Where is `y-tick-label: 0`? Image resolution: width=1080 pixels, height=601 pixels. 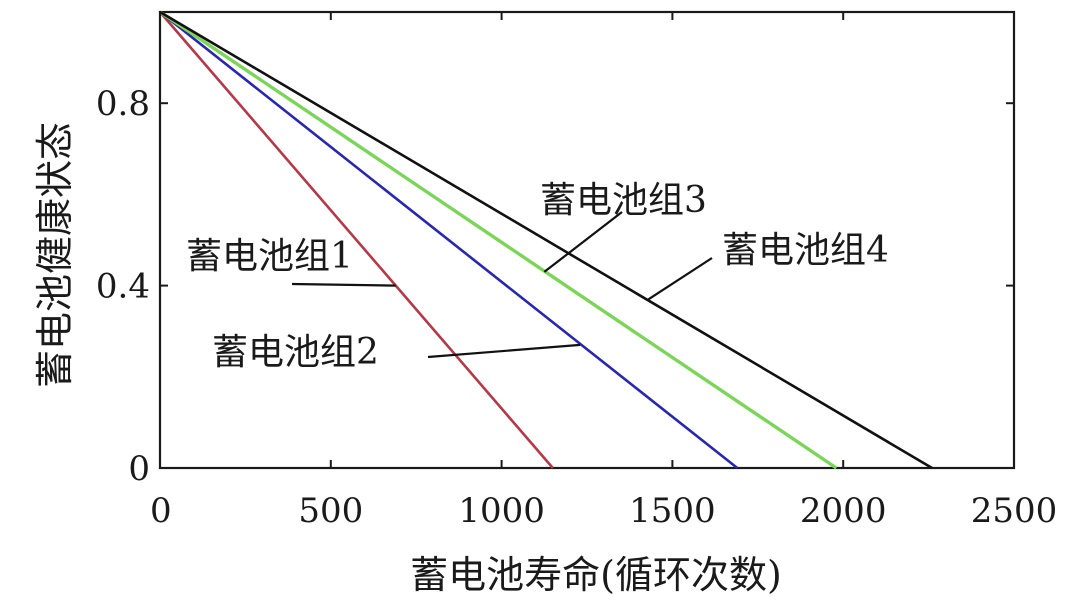 y-tick-label: 0 is located at coordinates (139, 469).